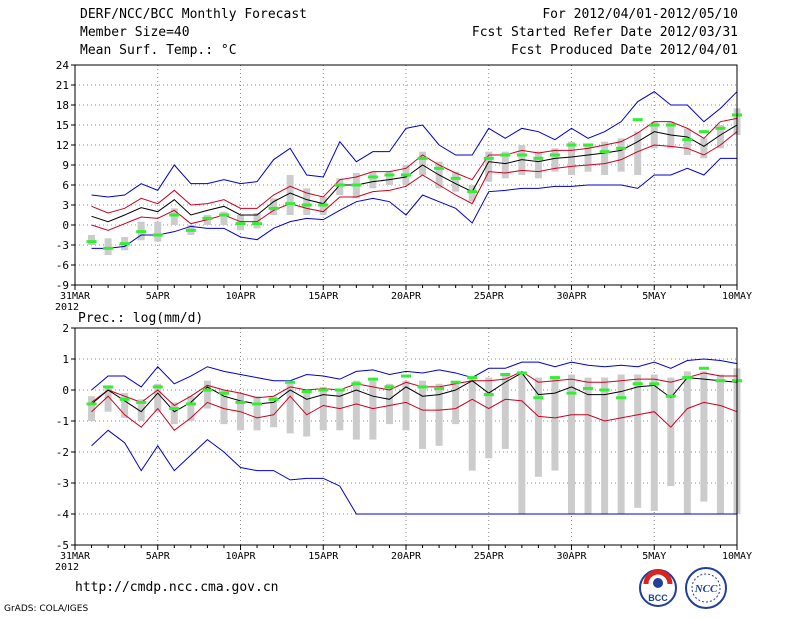  What do you see at coordinates (62, 85) in the screenshot?
I see `panel1-ytick-label: 21` at bounding box center [62, 85].